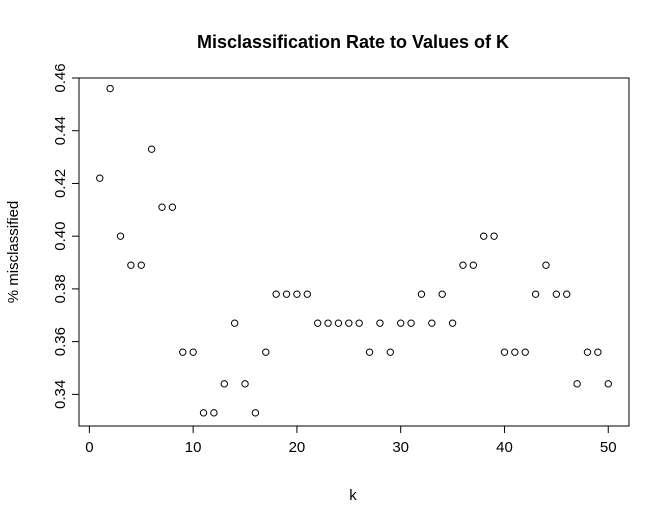 This screenshot has width=669, height=525. Describe the element at coordinates (60, 341) in the screenshot. I see `y-tick-label: 0.36` at that location.